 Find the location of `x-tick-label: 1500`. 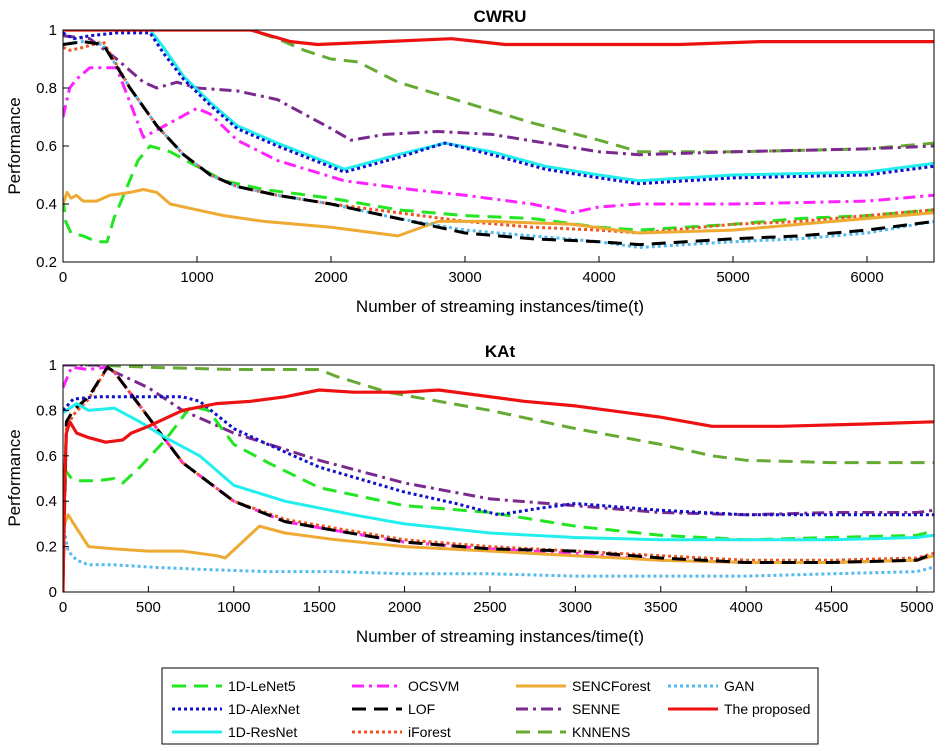

x-tick-label: 1500 is located at coordinates (318, 607).